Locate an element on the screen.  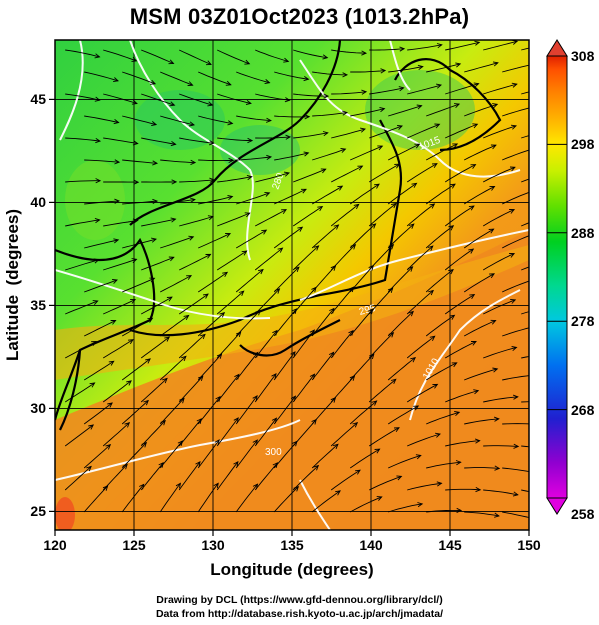
x-tick-label: 145 is located at coordinates (450, 545).